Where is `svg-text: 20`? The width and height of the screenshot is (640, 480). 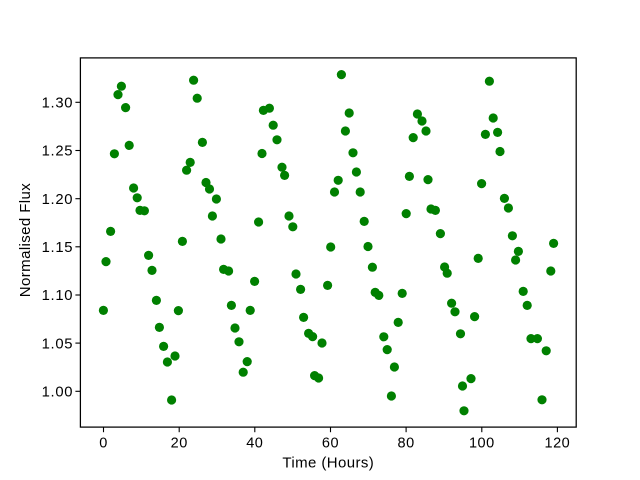
svg-text: 20 is located at coordinates (179, 444).